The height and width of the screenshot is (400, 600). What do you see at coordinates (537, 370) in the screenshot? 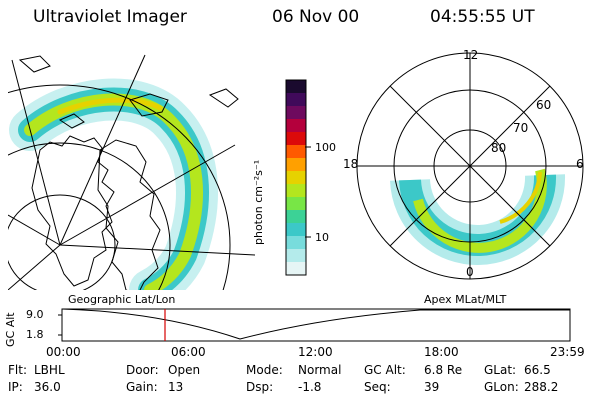
I see `status-value: 66.5` at bounding box center [537, 370].